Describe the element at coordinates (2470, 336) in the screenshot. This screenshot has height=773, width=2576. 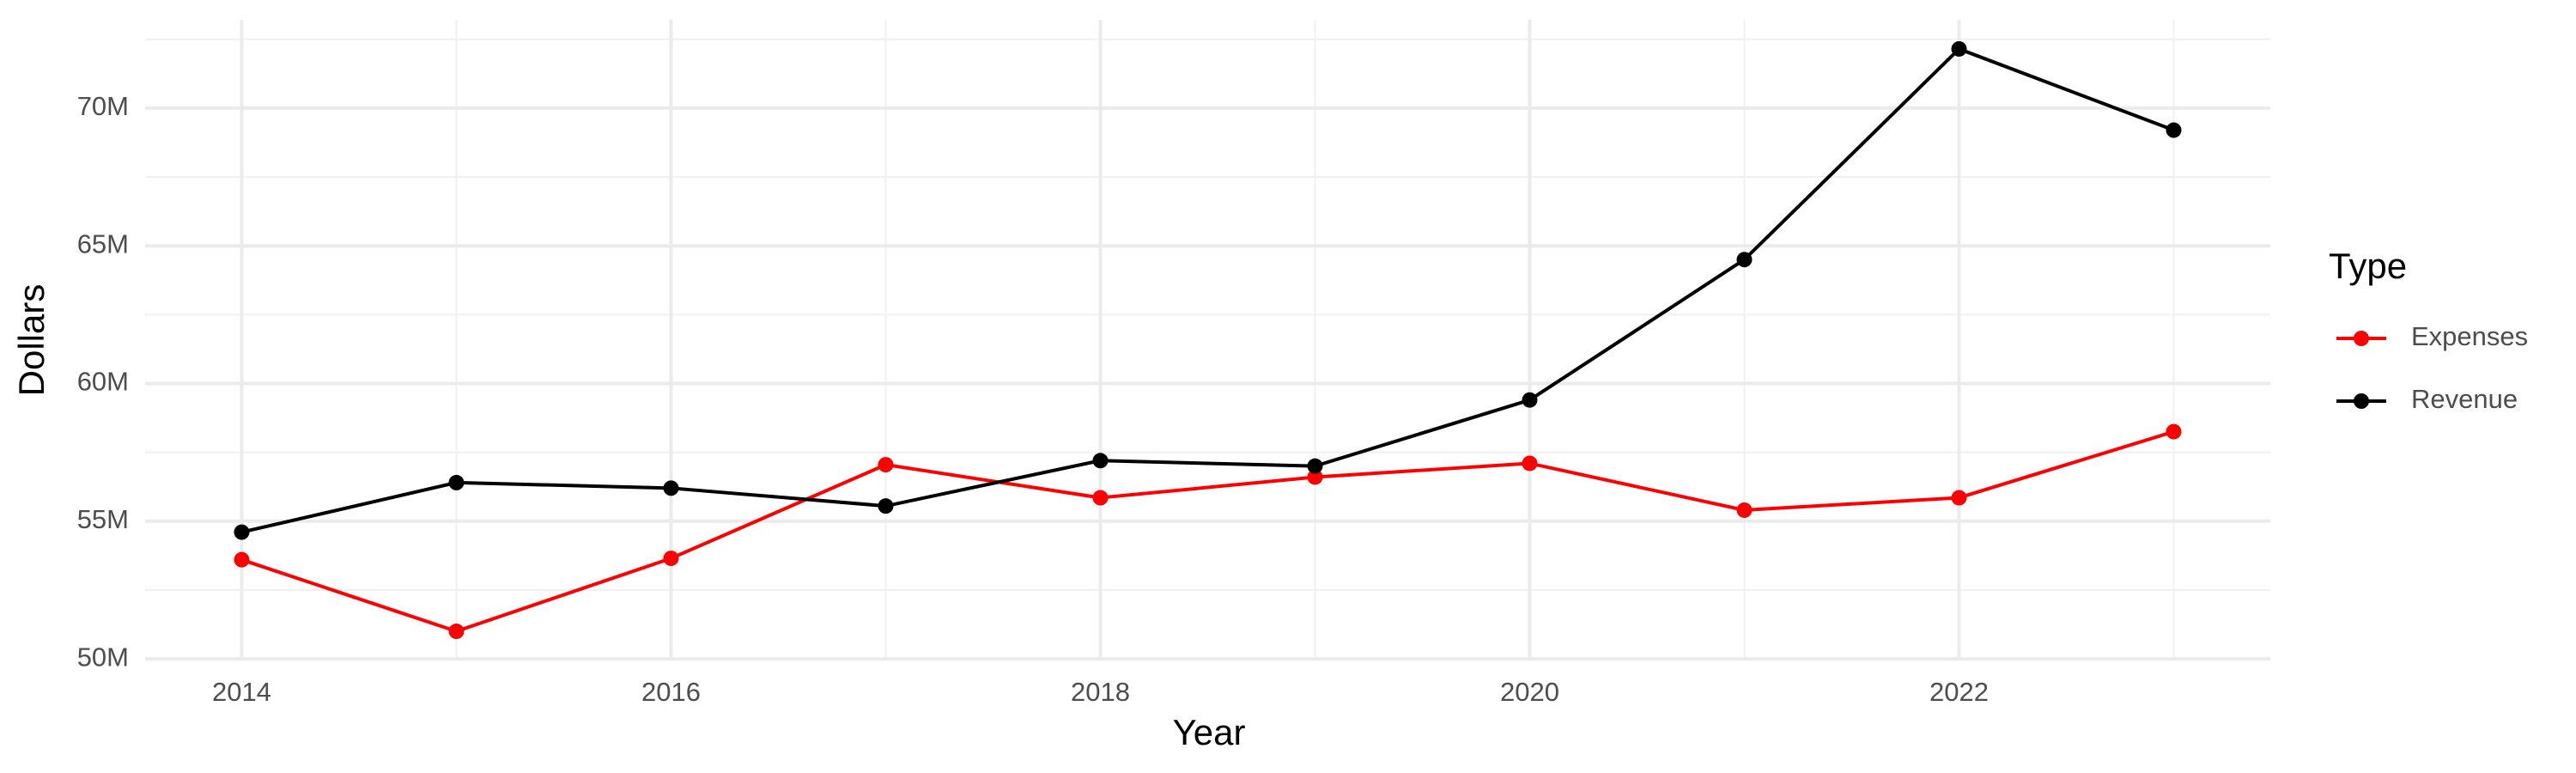
I see `legend-label: Expenses` at that location.